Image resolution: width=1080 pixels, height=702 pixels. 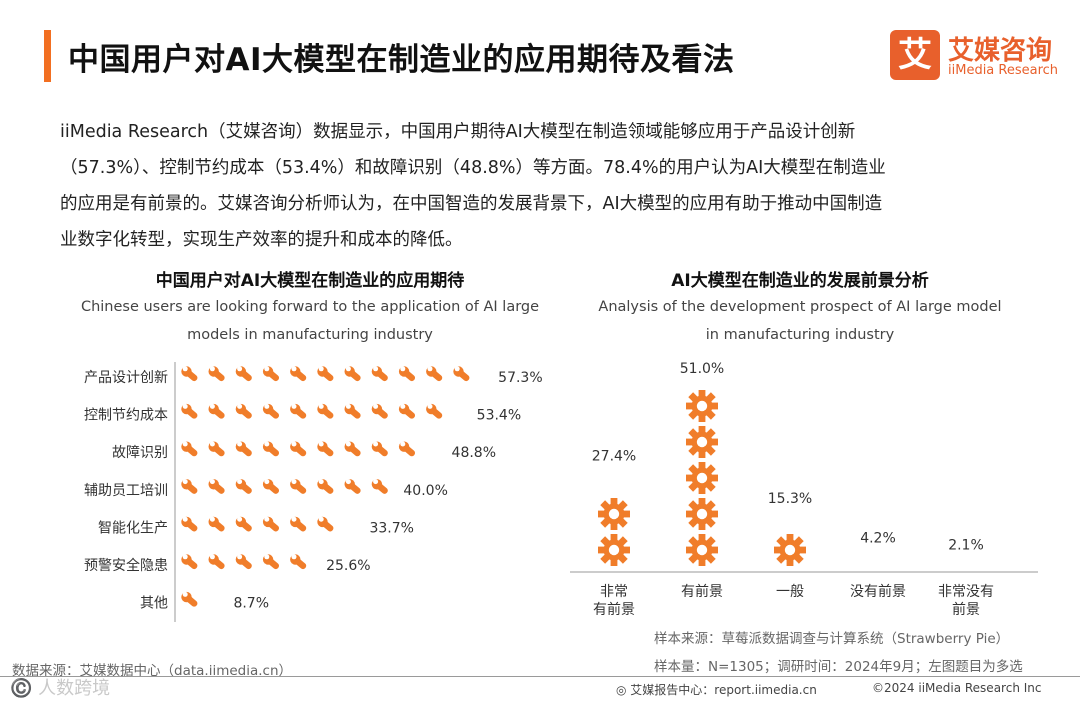 I want to click on left-category-label: 预警安全隐患, so click(x=126, y=565).